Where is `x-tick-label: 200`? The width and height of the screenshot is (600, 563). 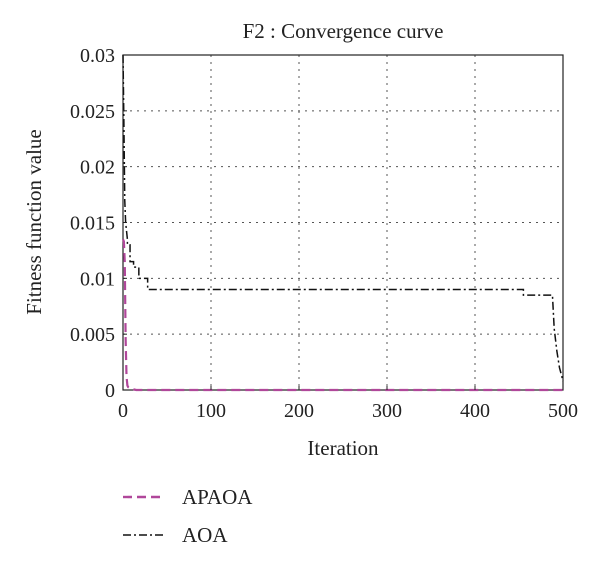
x-tick-label: 200 is located at coordinates (299, 411).